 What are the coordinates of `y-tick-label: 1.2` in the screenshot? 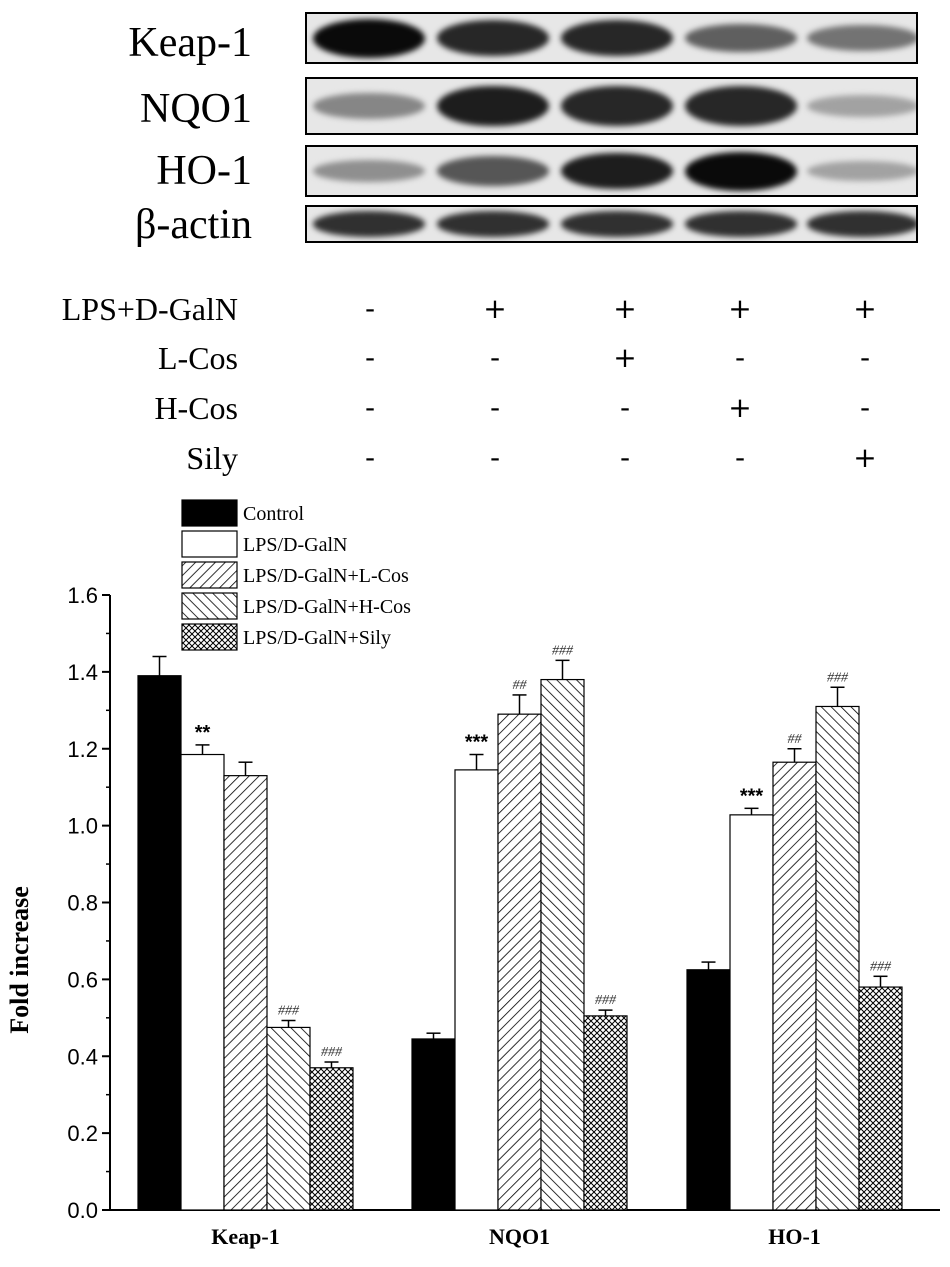 It's located at (82, 749).